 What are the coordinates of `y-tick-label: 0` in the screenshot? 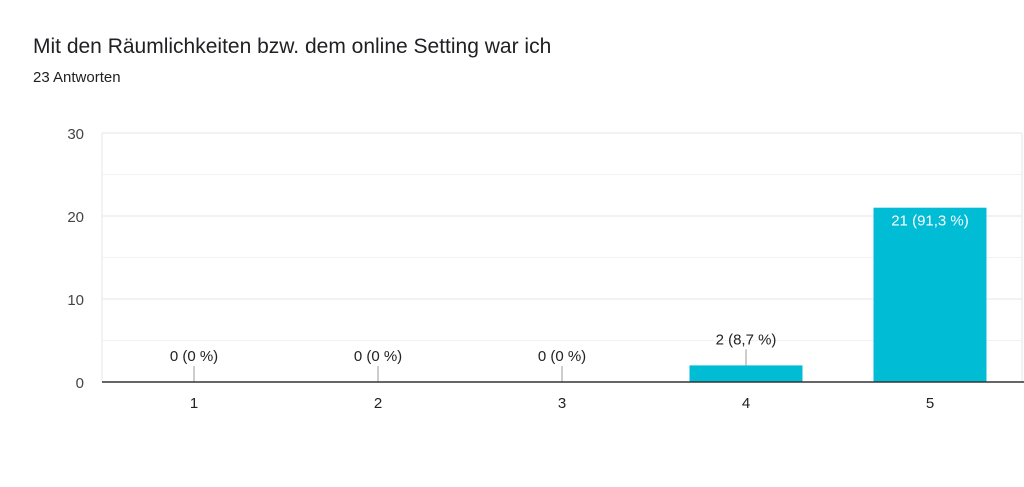 It's located at (80, 383).